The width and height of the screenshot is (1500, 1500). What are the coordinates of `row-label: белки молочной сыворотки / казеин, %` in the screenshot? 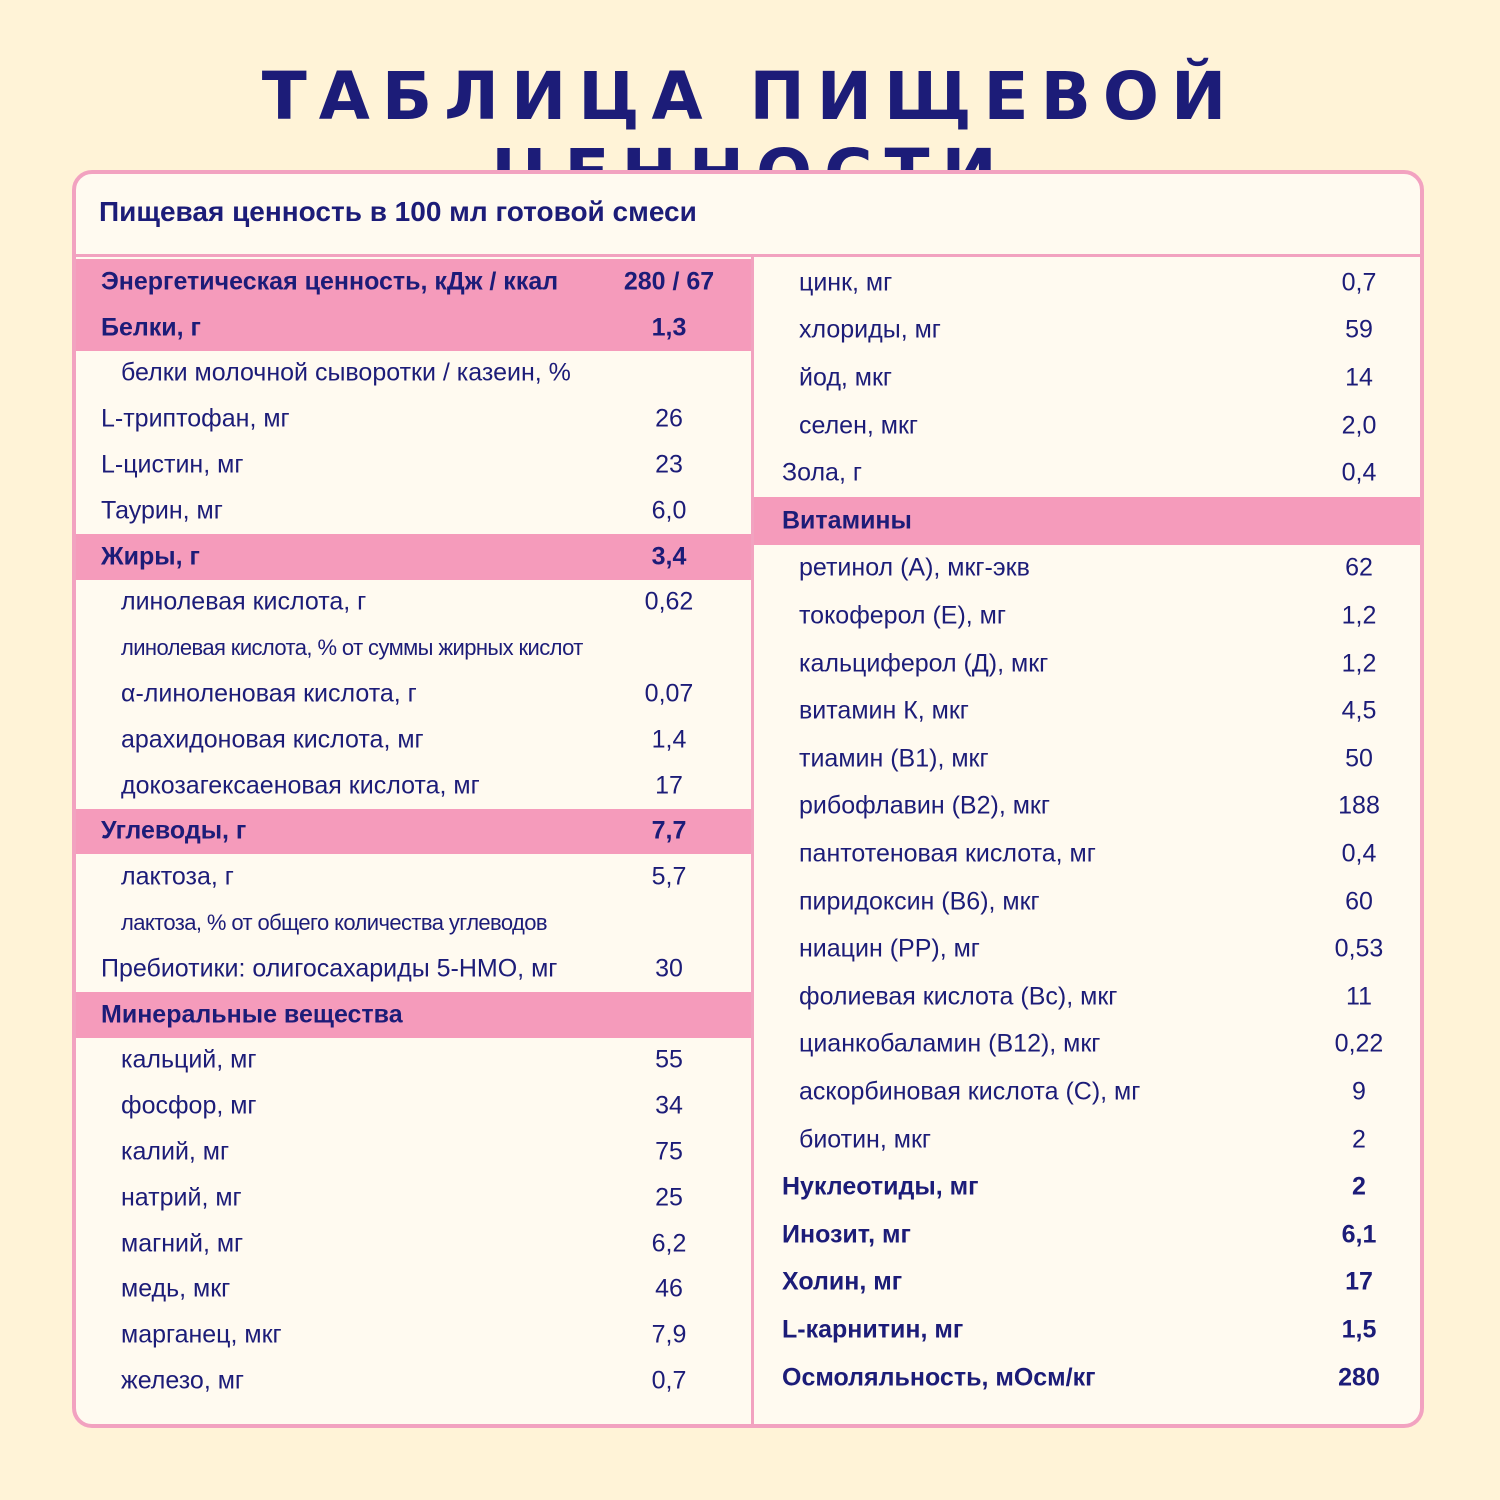 It's located at (346, 372).